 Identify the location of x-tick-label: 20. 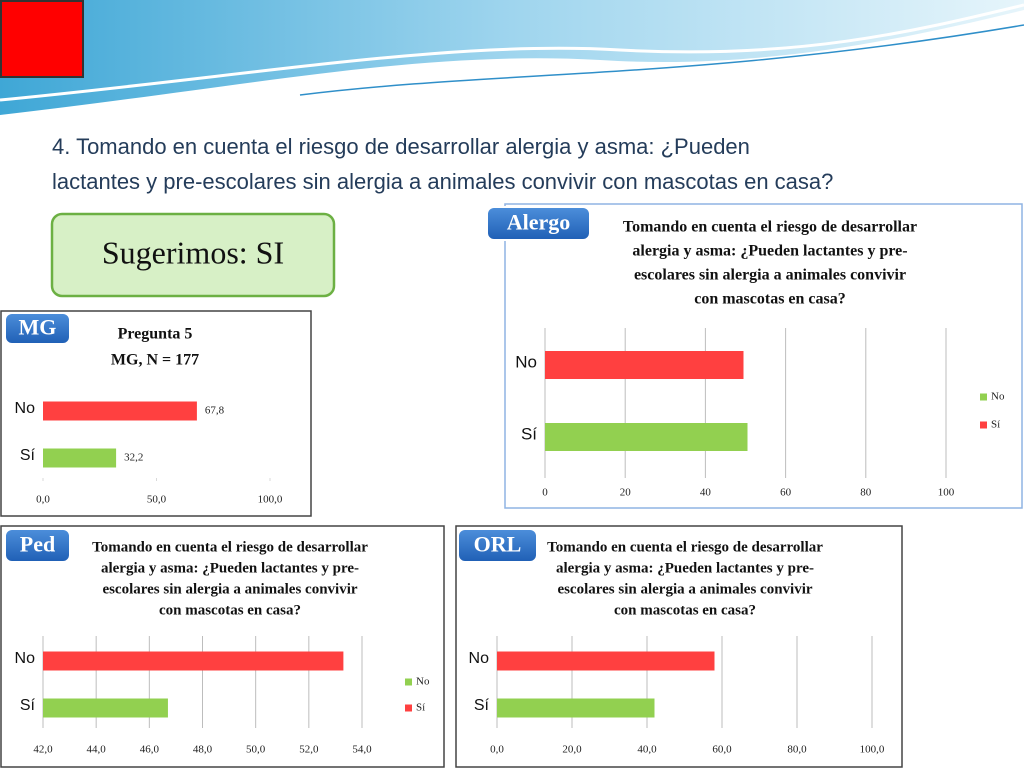
(626, 493).